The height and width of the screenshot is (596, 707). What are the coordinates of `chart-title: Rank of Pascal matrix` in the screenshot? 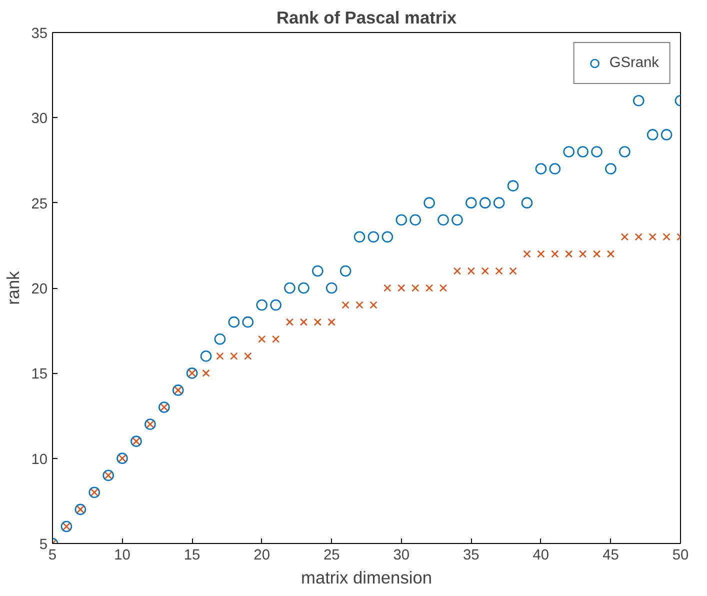 It's located at (366, 18).